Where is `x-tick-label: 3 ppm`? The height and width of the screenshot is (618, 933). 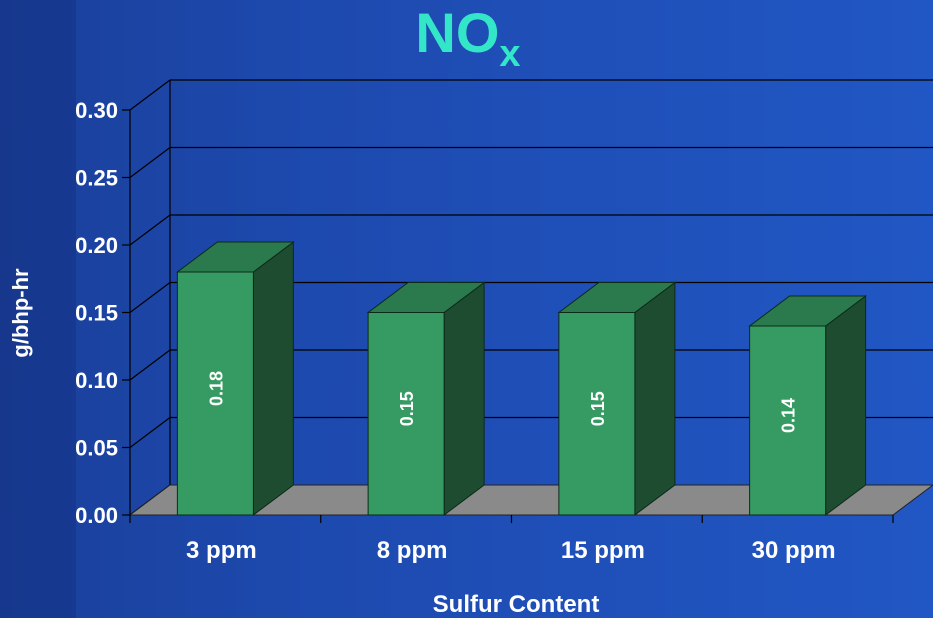 x-tick-label: 3 ppm is located at coordinates (221, 550).